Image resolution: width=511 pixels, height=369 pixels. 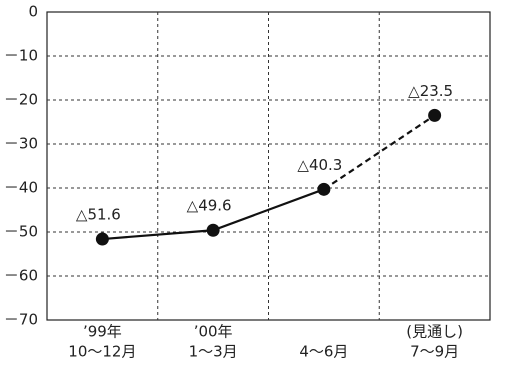 I want to click on x-tick-label: ’00年, so click(x=213, y=332).